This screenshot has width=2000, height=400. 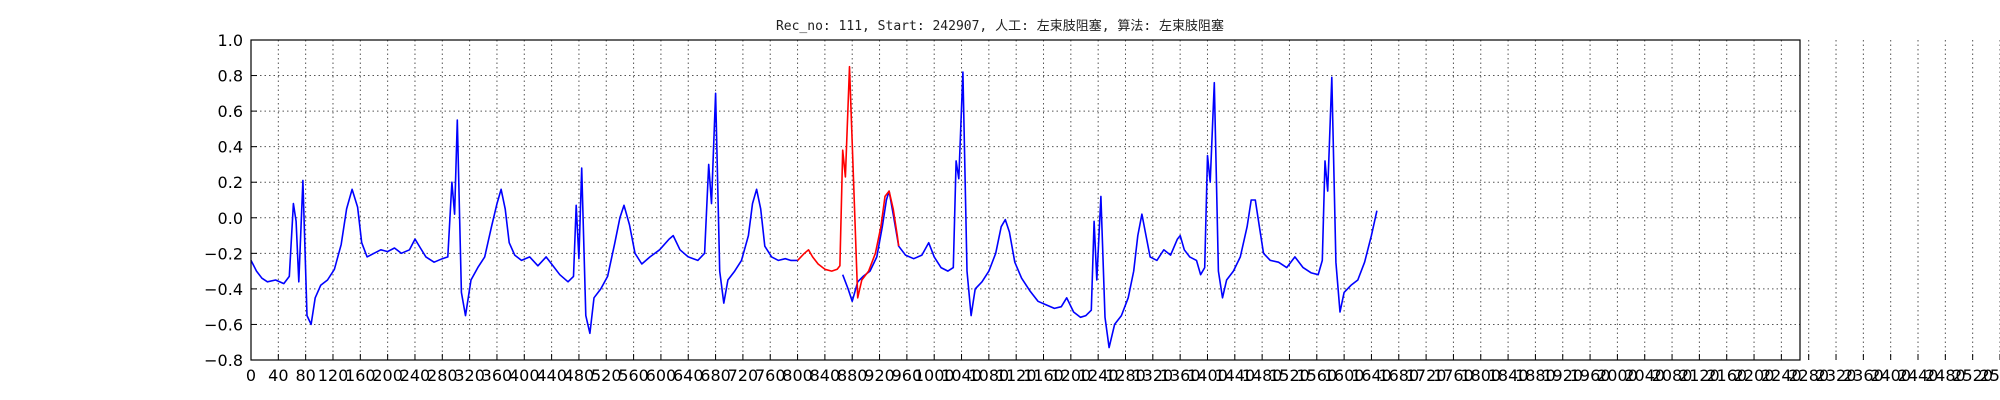 I want to click on x-tick-label: 320, so click(x=469, y=375).